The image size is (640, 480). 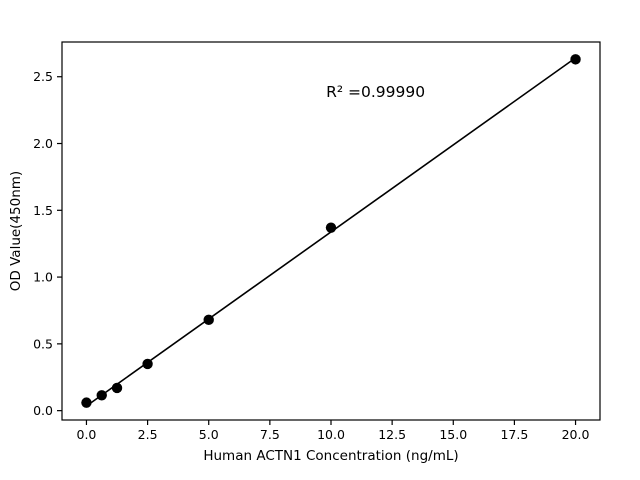 I want to click on y-tick-label: 1.5, so click(x=43, y=210).